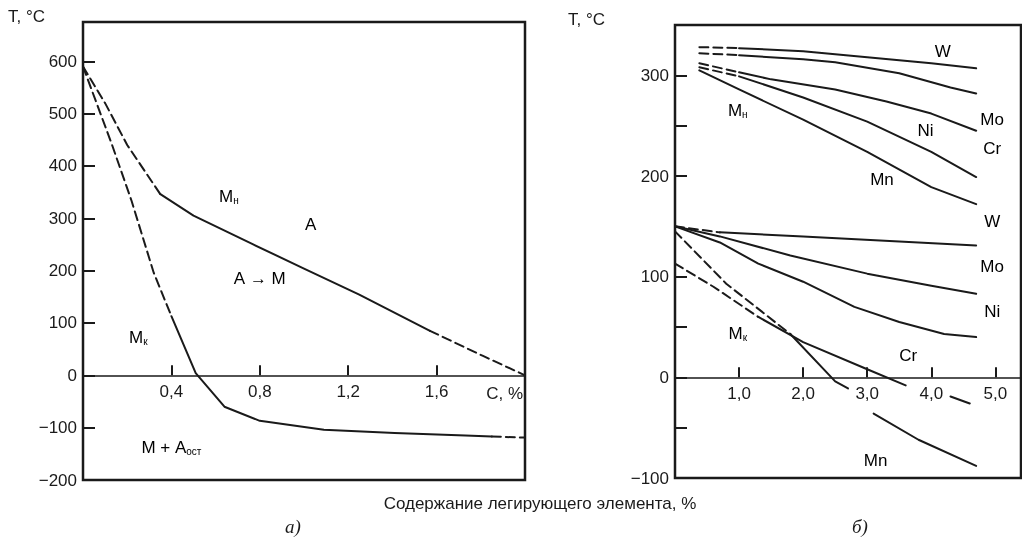 This screenshot has width=1022, height=548. What do you see at coordinates (62, 114) in the screenshot?
I see `y-tick-label: 500` at bounding box center [62, 114].